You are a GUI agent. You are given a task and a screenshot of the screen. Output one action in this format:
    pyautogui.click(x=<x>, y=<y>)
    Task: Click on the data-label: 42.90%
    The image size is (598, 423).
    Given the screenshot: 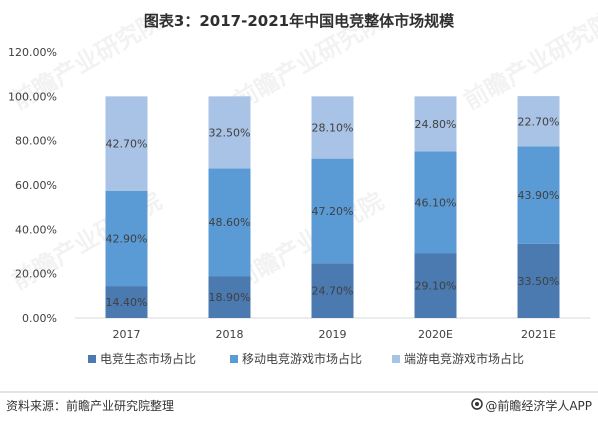 What is the action you would take?
    pyautogui.click(x=127, y=239)
    